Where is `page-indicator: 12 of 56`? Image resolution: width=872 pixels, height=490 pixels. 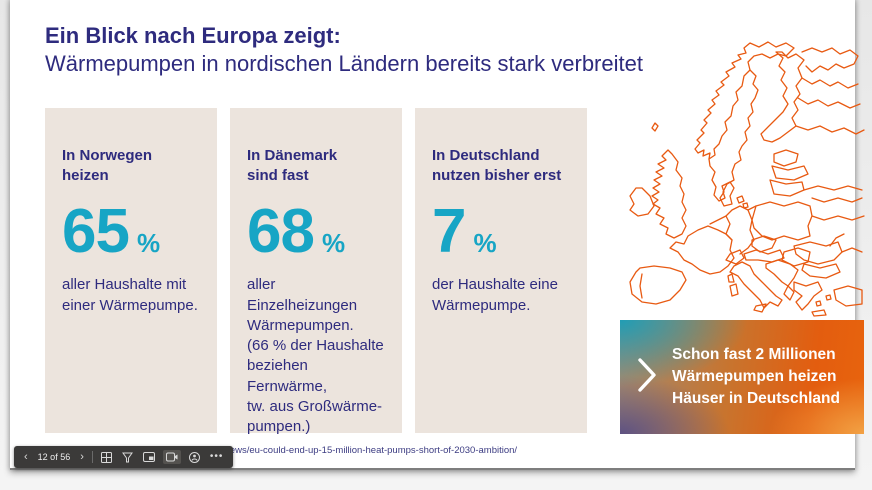
page-indicator: 12 of 56 is located at coordinates (54, 457).